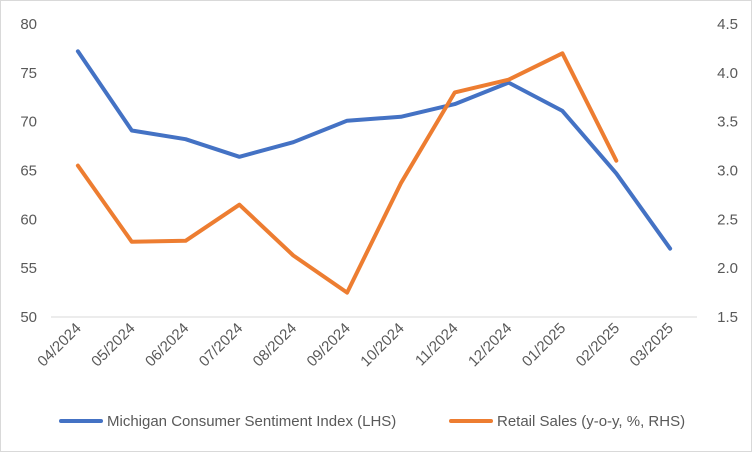  Describe the element at coordinates (167, 345) in the screenshot. I see `x-tick-label: 06/2024` at that location.